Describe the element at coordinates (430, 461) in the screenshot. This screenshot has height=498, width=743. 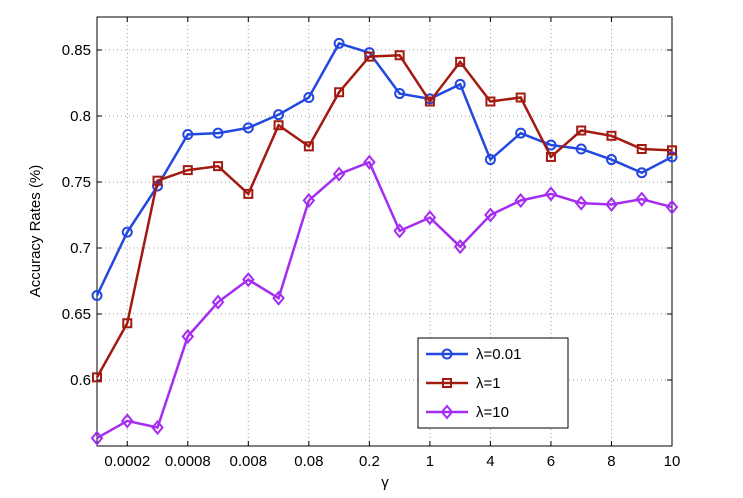
I see `x-tick-label: 1` at that location.